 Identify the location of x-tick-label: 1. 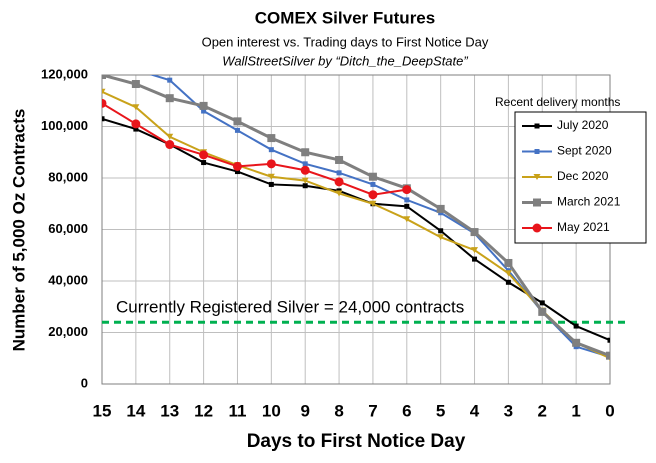
(575, 410).